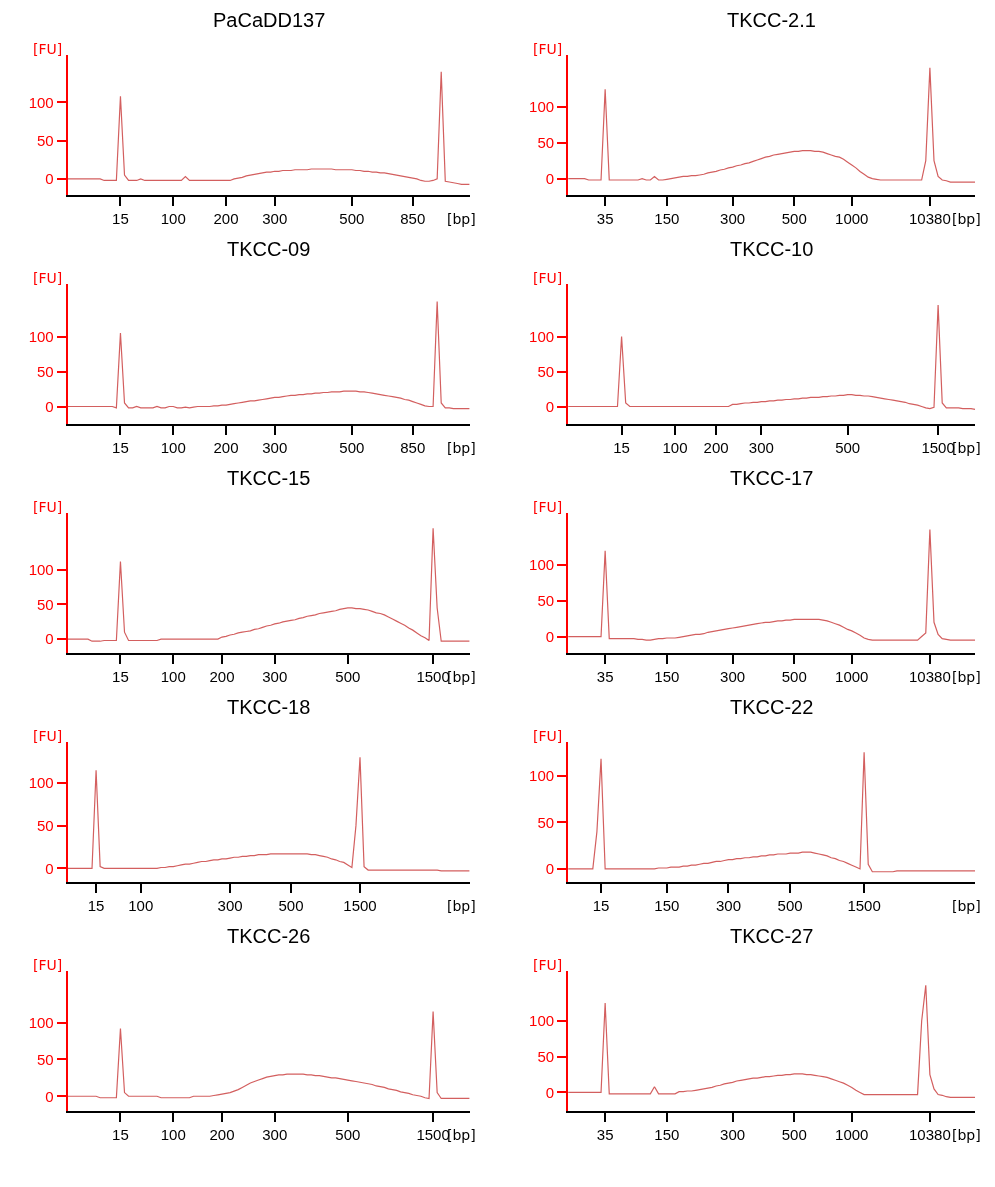  I want to click on chart-title: TKCC-17, so click(772, 478).